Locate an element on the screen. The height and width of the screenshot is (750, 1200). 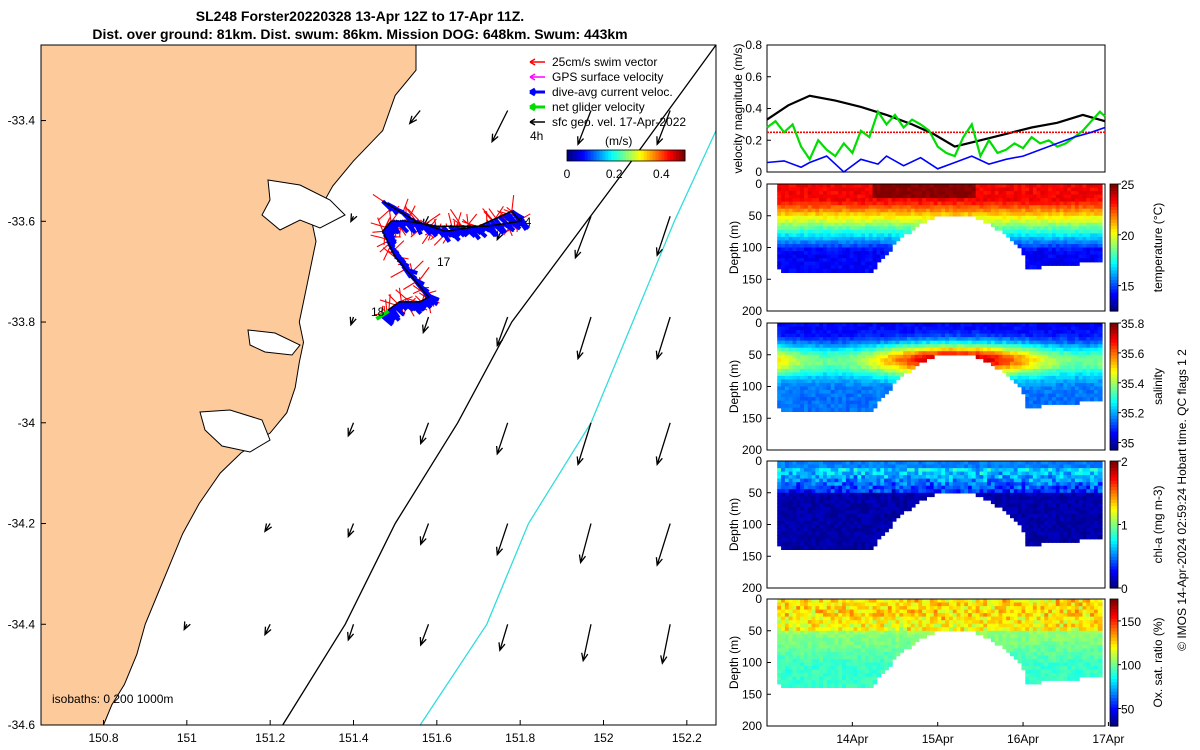
geo-velocity-arrow is located at coordinates (424, 635).